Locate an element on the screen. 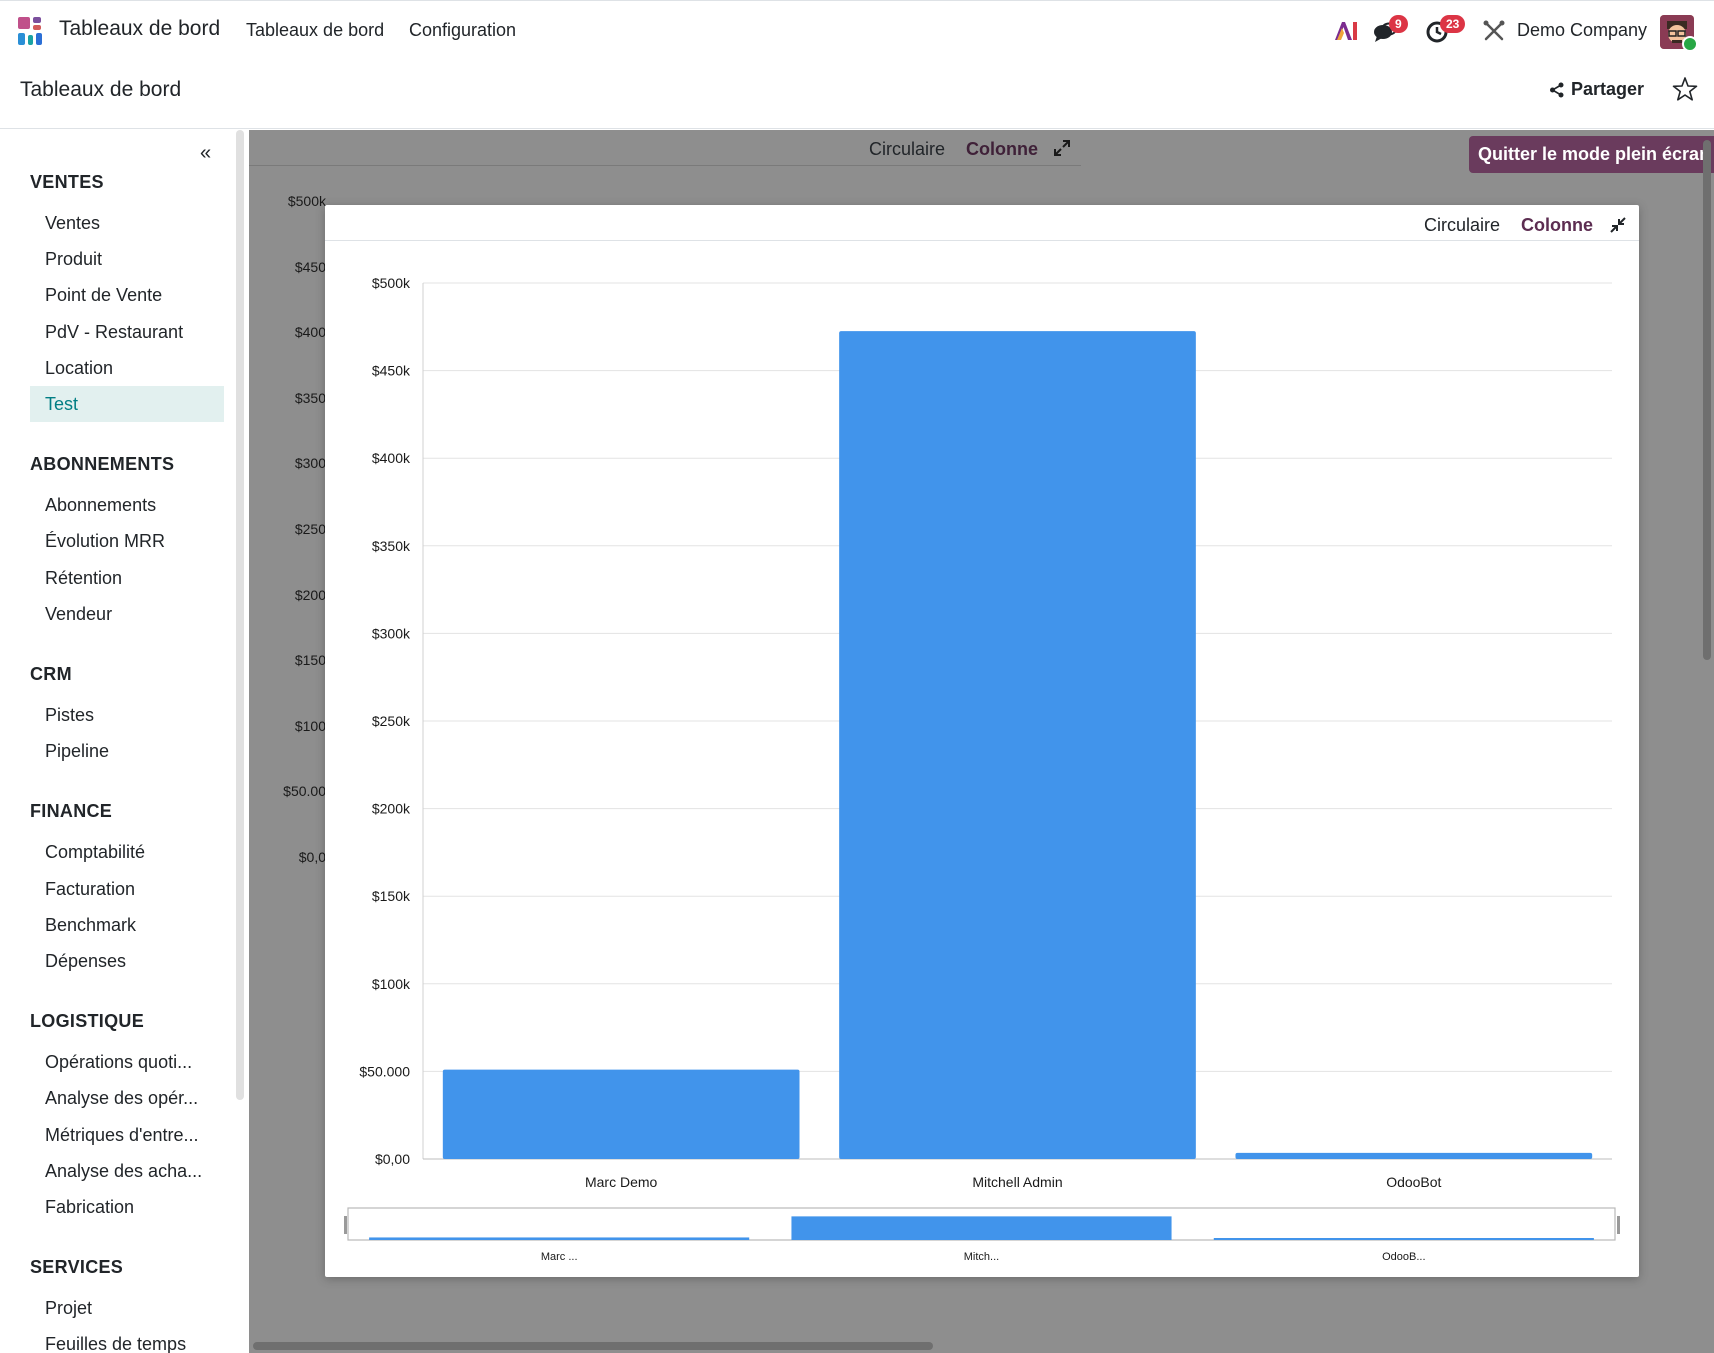  sidebar-section-title: CRM is located at coordinates (51, 674).